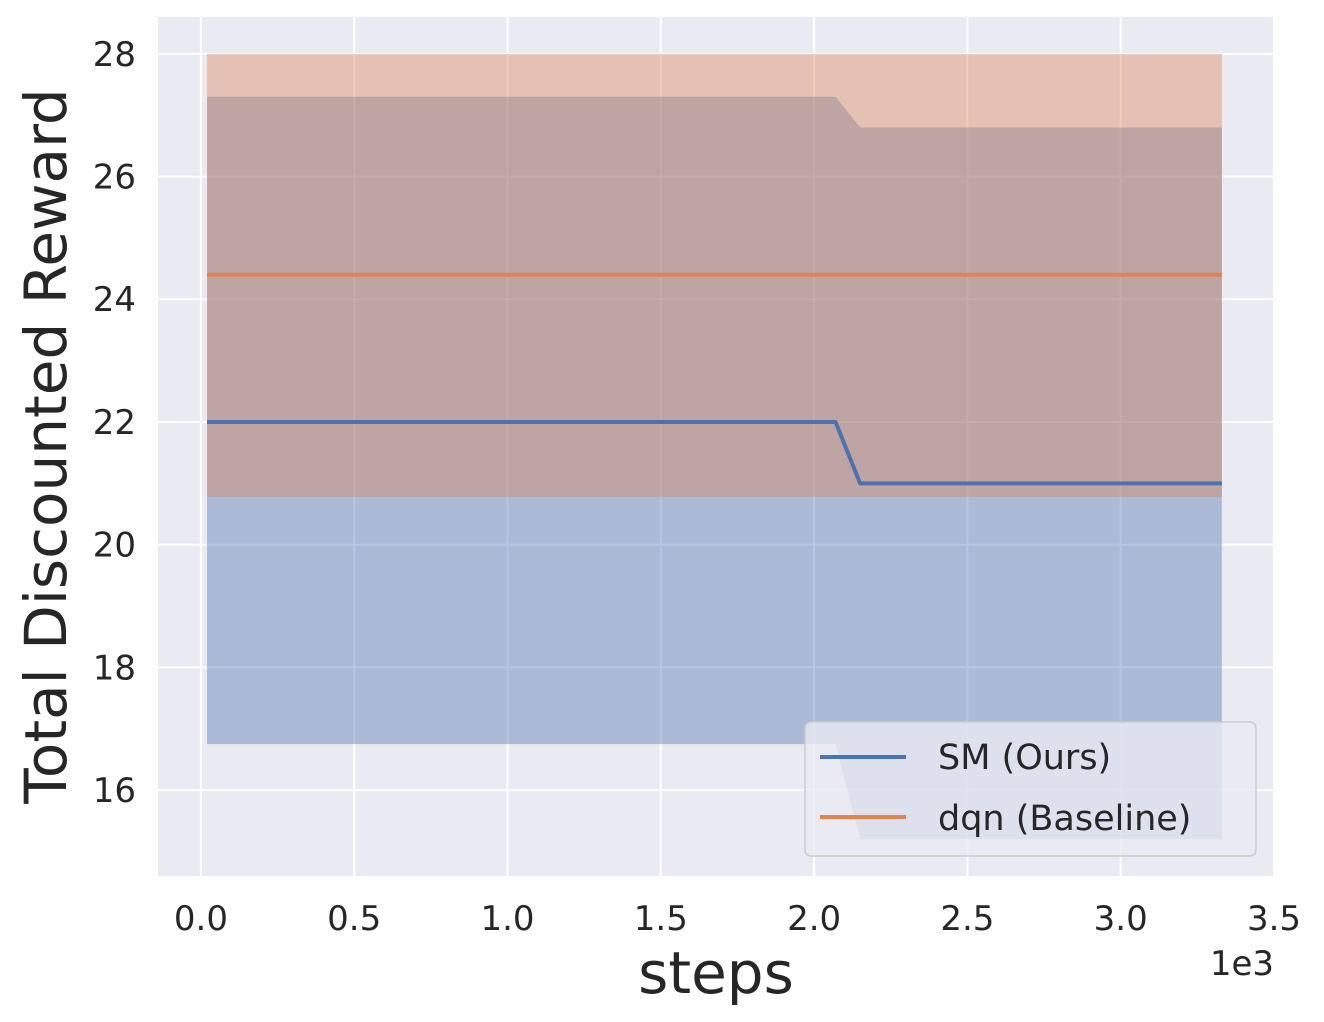 The height and width of the screenshot is (1022, 1324). Describe the element at coordinates (46, 446) in the screenshot. I see `y-axis-label: Total Discounted Reward` at that location.